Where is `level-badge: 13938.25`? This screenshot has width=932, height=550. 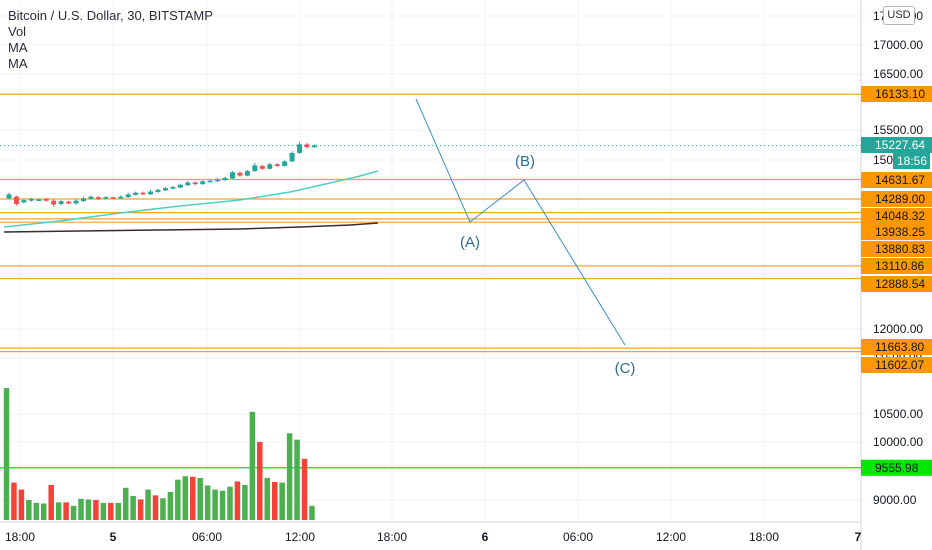
level-badge: 13938.25 is located at coordinates (900, 232).